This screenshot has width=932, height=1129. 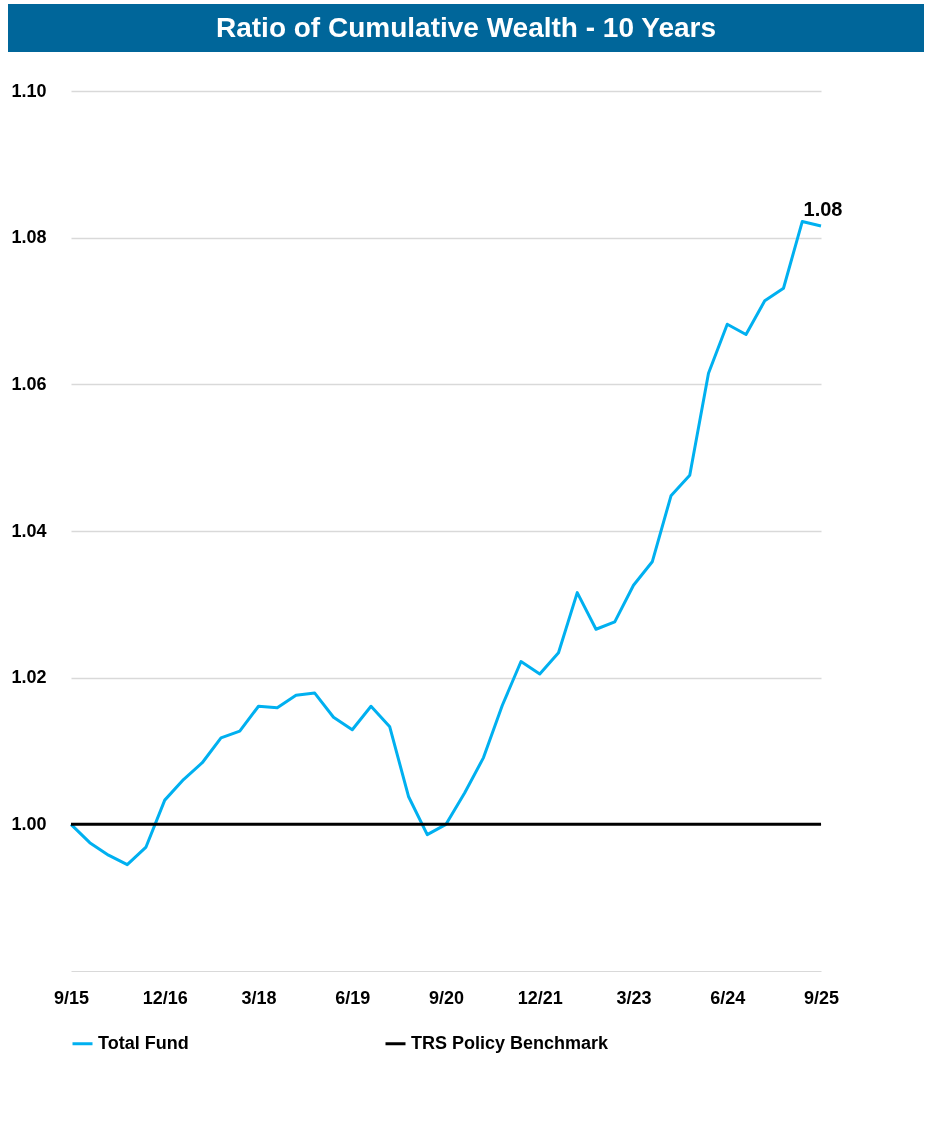 What do you see at coordinates (143, 1042) in the screenshot?
I see `legend-label: Total Fund` at bounding box center [143, 1042].